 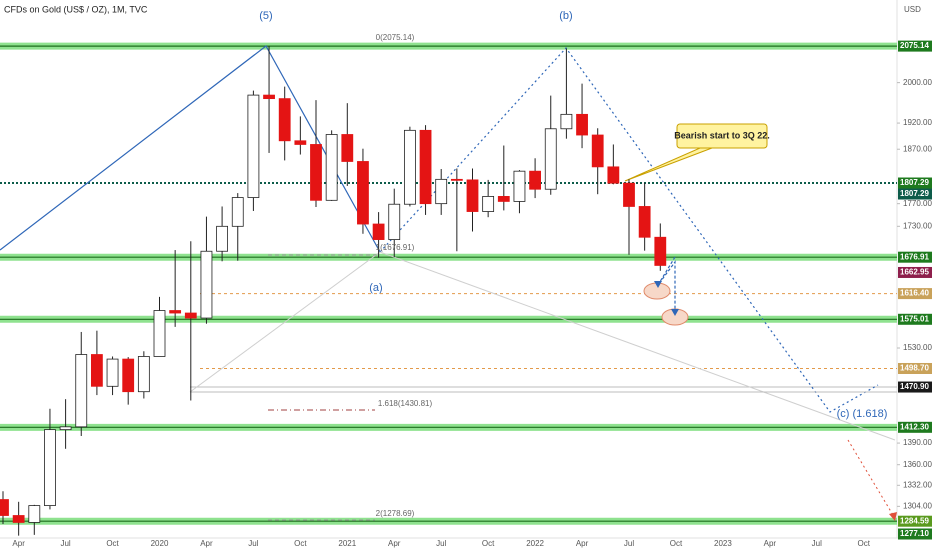 I want to click on fib-label: 0(2075.14), so click(x=395, y=37).